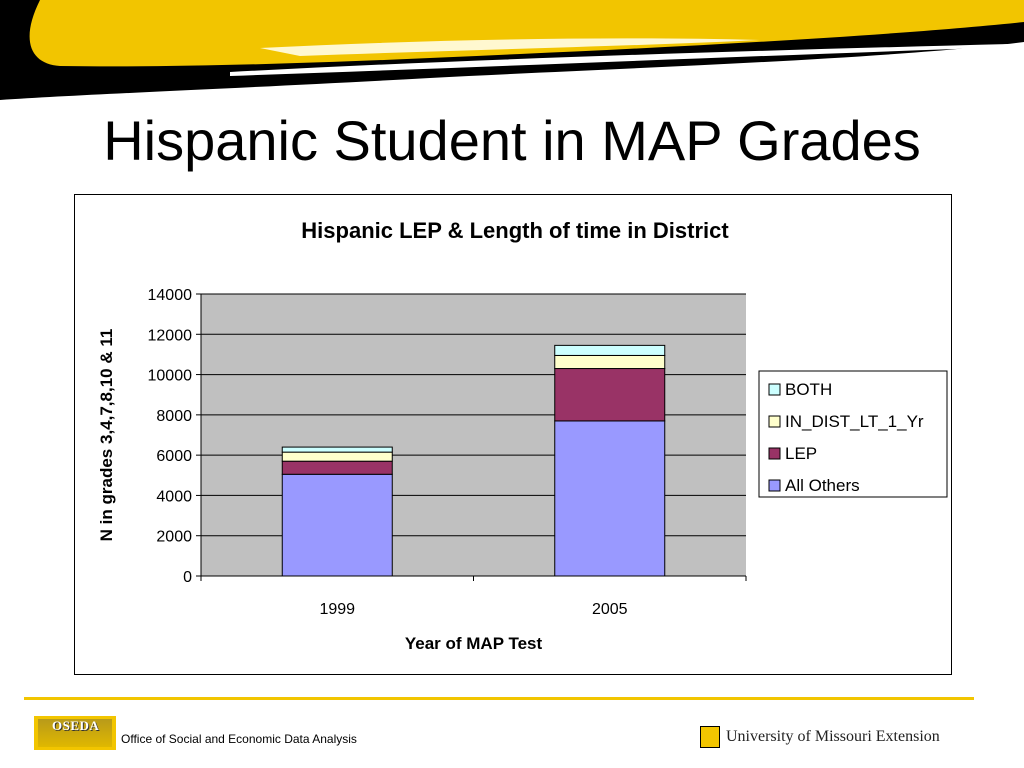 The image size is (1024, 768). Describe the element at coordinates (853, 434) in the screenshot. I see `legend` at that location.